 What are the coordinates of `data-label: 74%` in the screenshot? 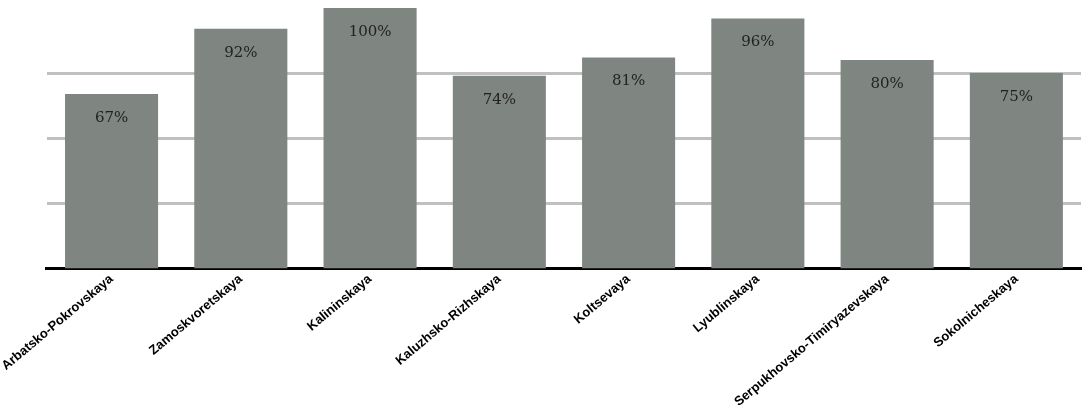 It's located at (499, 98).